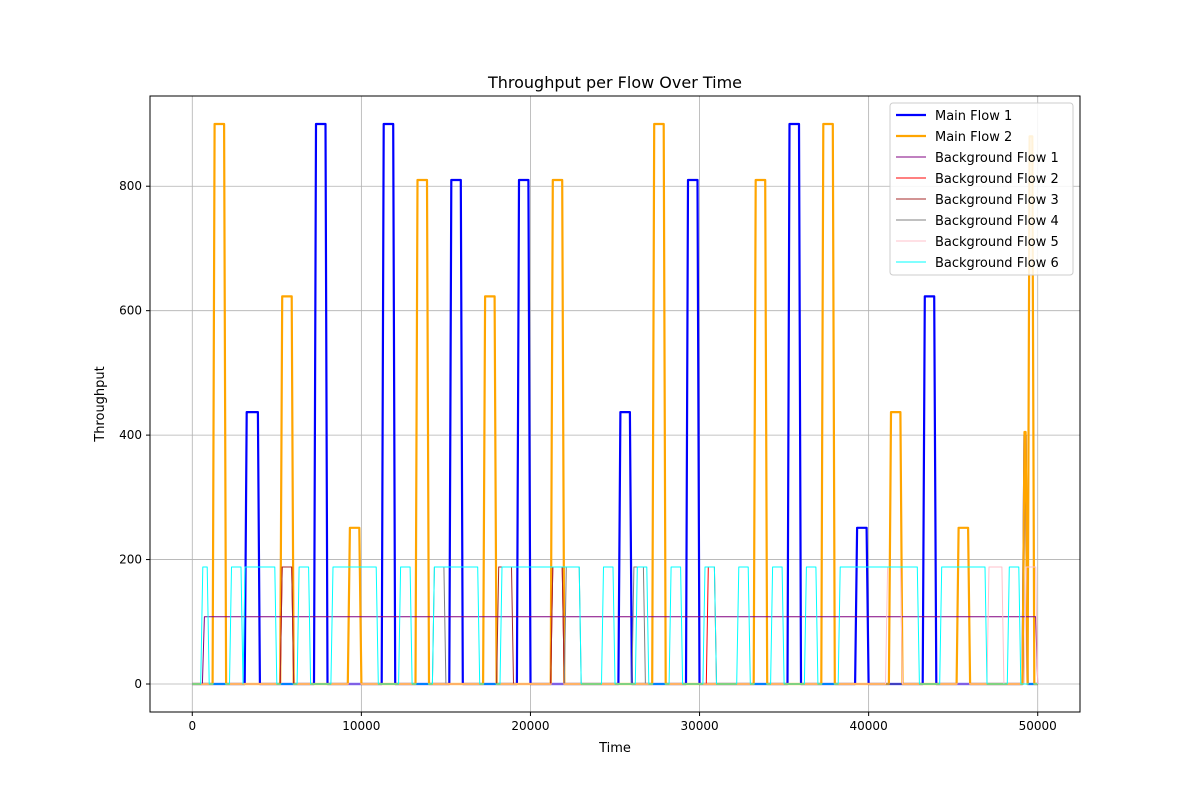 Image resolution: width=1200 pixels, height=800 pixels. What do you see at coordinates (130, 435) in the screenshot?
I see `y-tick-label: 400` at bounding box center [130, 435].